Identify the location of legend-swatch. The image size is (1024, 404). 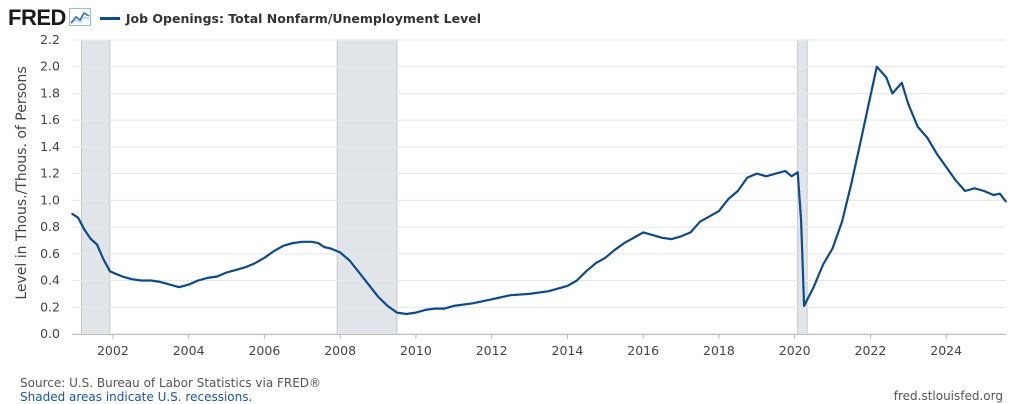
(109, 18).